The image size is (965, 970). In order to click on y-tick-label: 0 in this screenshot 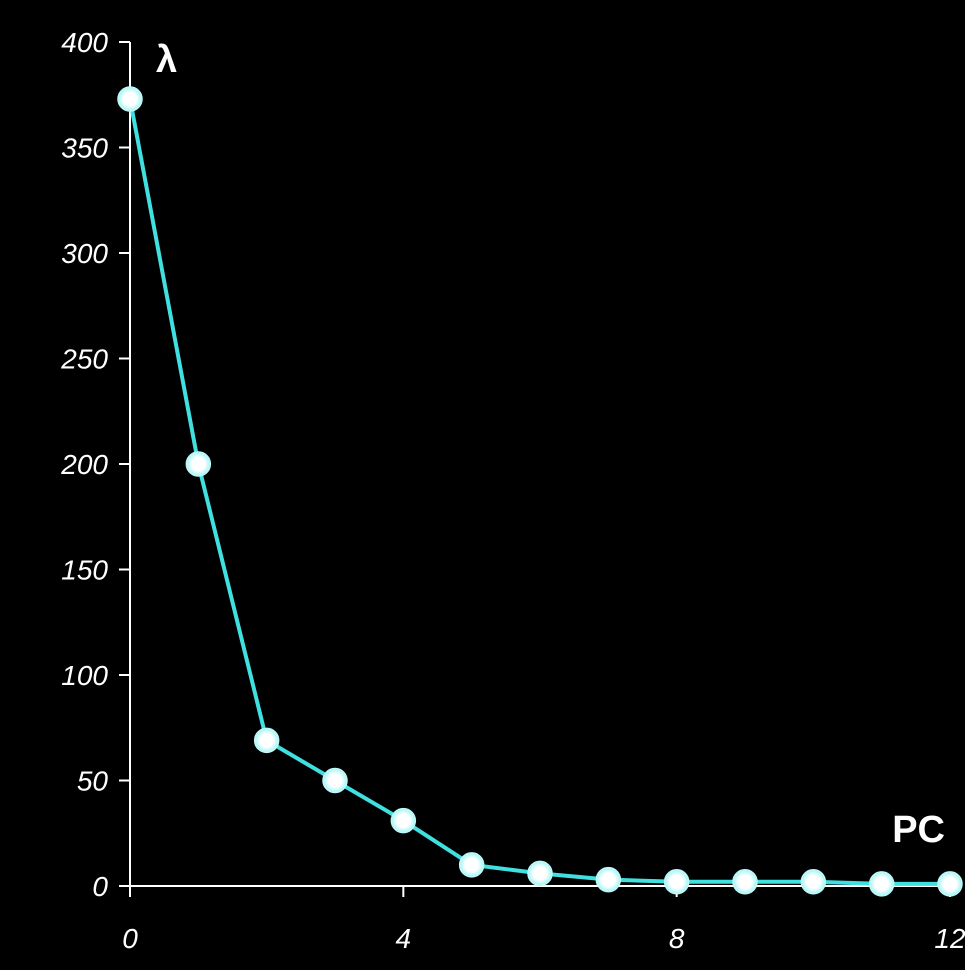, I will do `click(100, 886)`.